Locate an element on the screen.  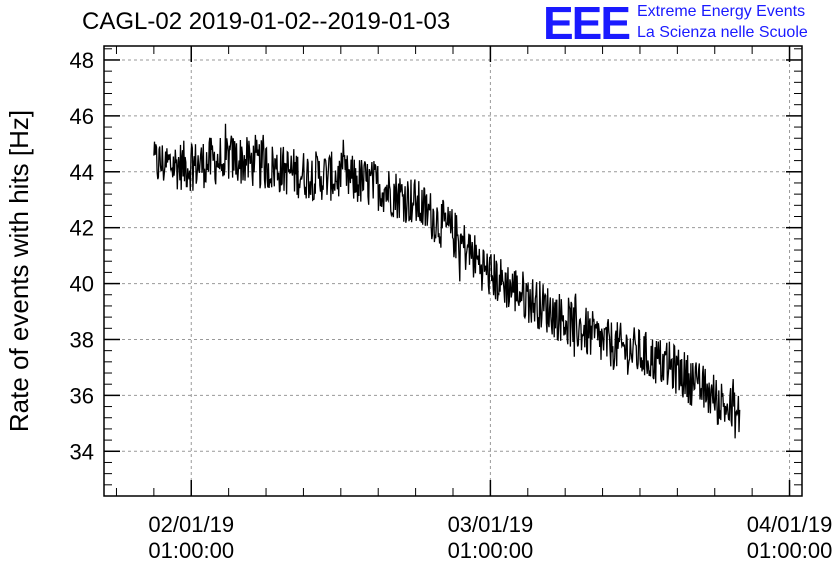
logo-line-2: La Scienza nelle Scuole is located at coordinates (722, 32).